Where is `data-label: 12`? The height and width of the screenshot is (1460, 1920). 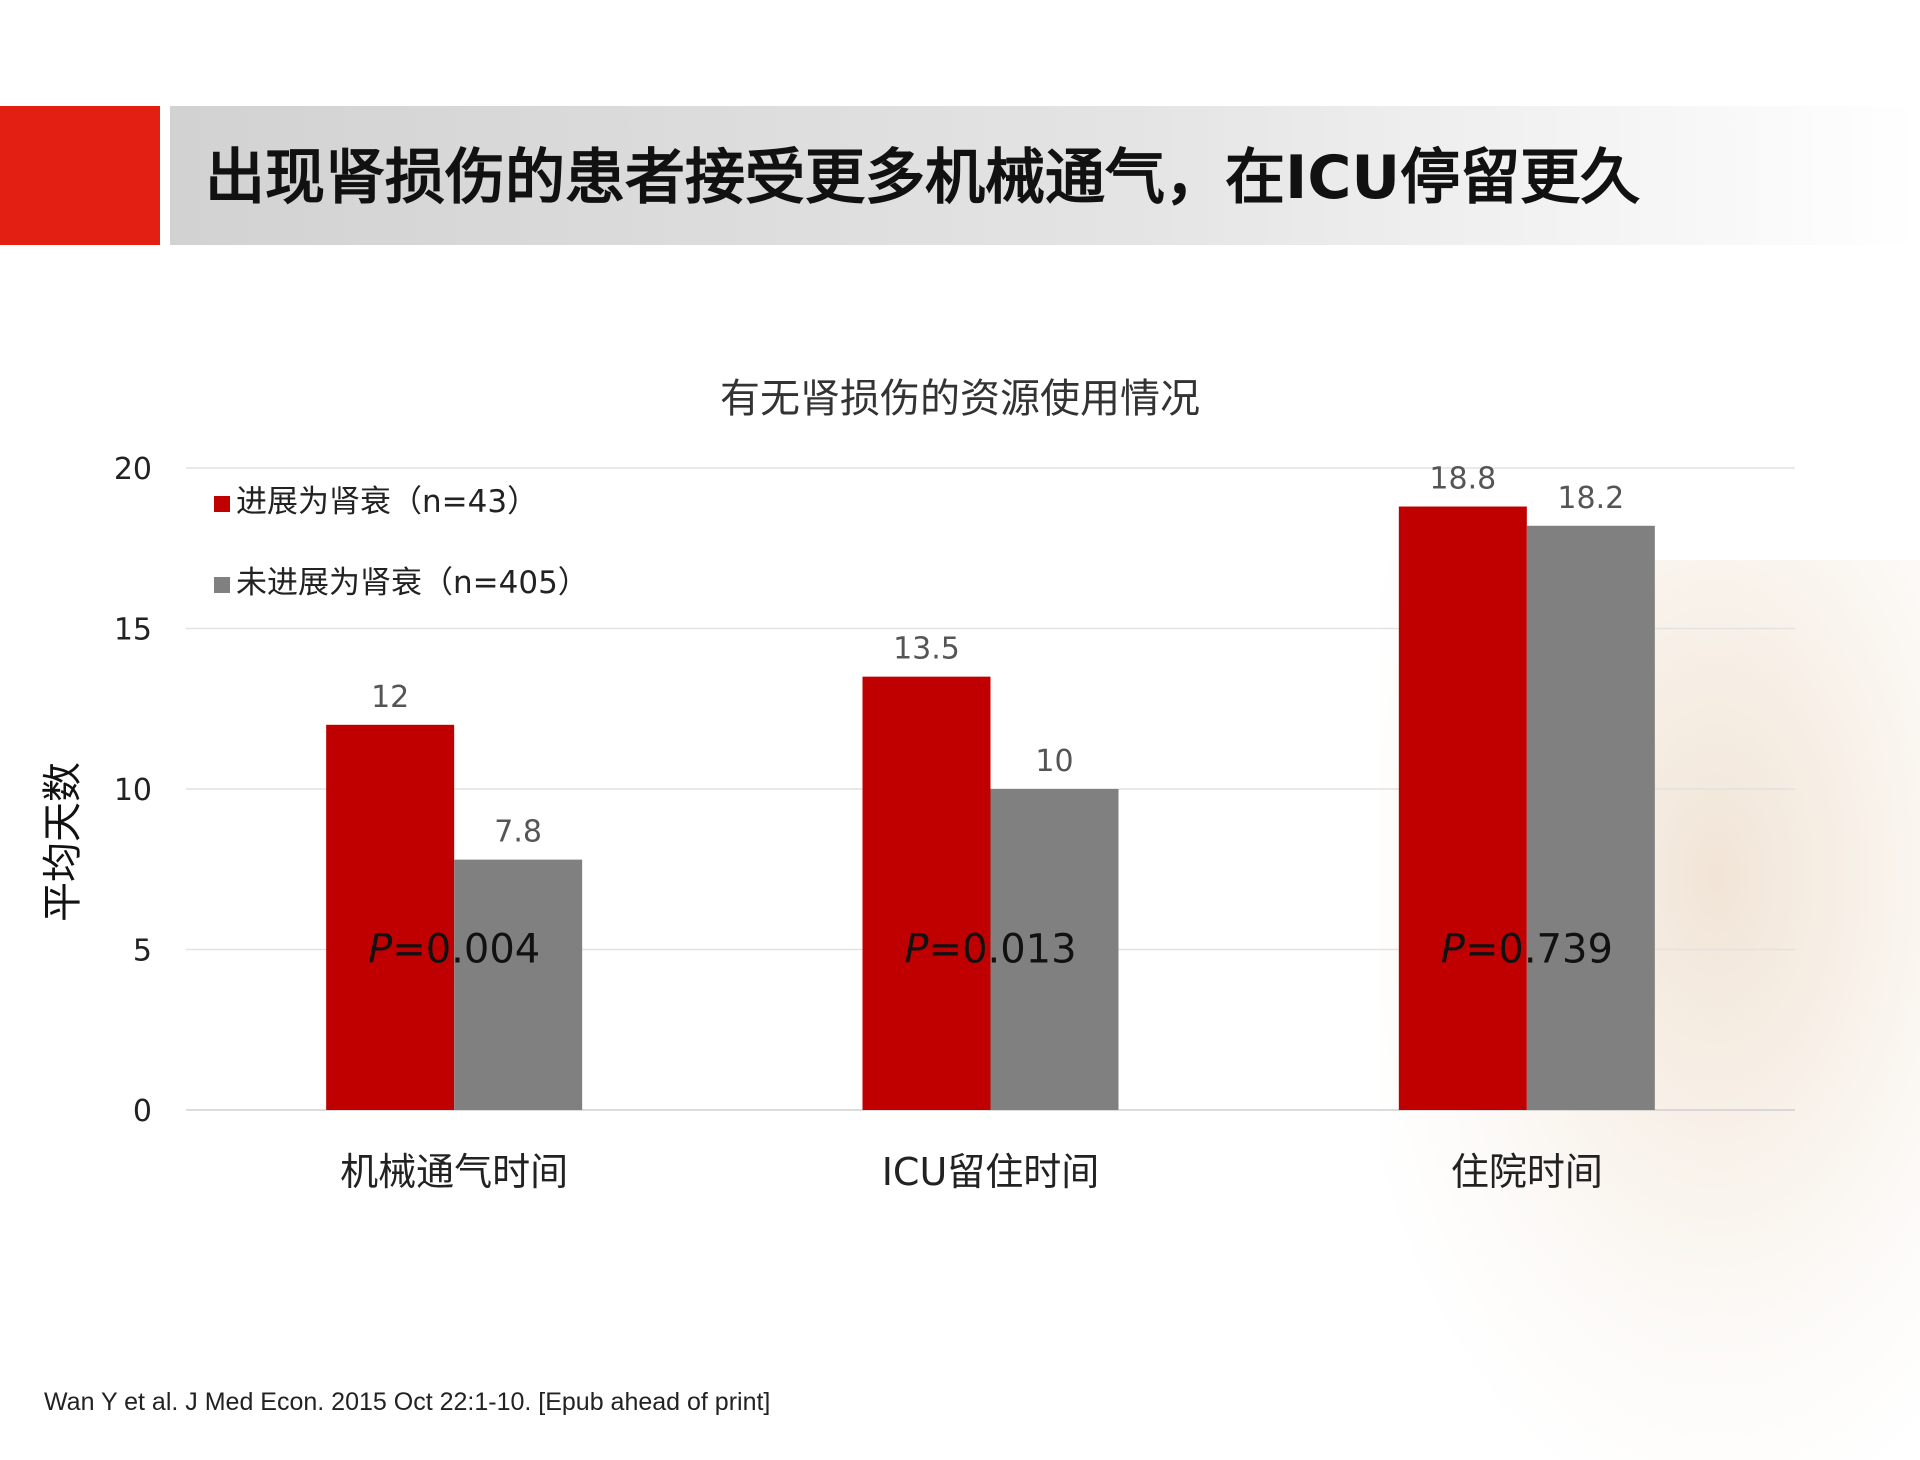 data-label: 12 is located at coordinates (390, 697).